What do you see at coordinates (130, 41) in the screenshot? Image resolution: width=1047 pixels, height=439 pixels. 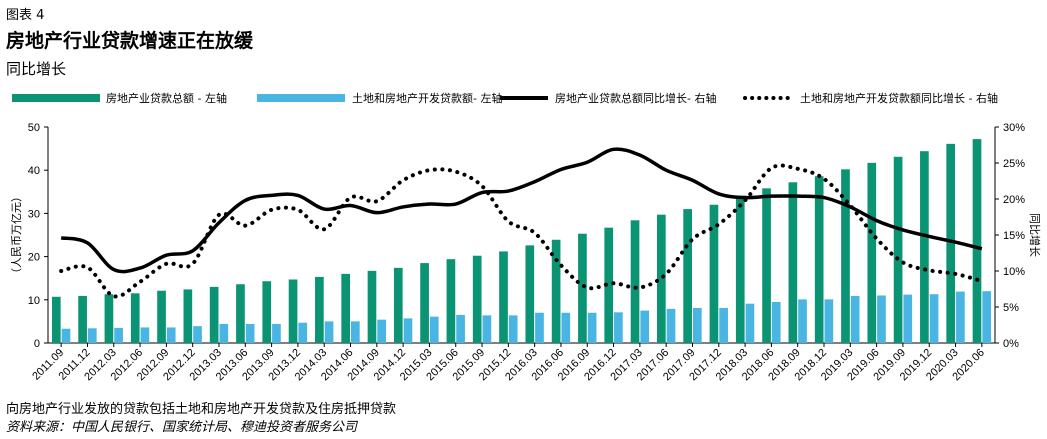 I see `chart-title: 房地产行业贷款增速正在放缓` at bounding box center [130, 41].